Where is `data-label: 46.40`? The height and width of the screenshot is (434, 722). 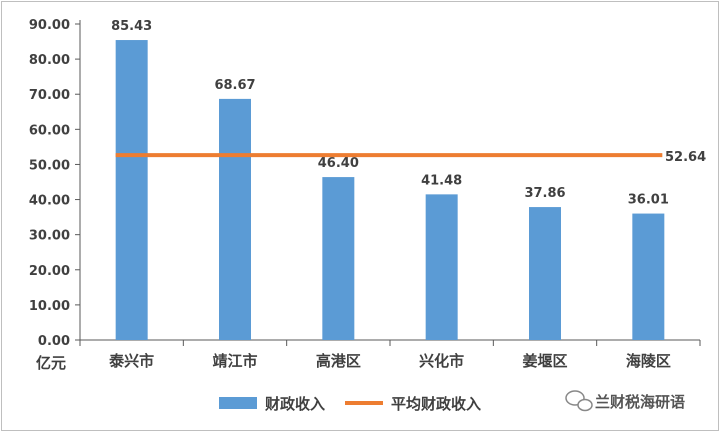 data-label: 46.40 is located at coordinates (338, 163).